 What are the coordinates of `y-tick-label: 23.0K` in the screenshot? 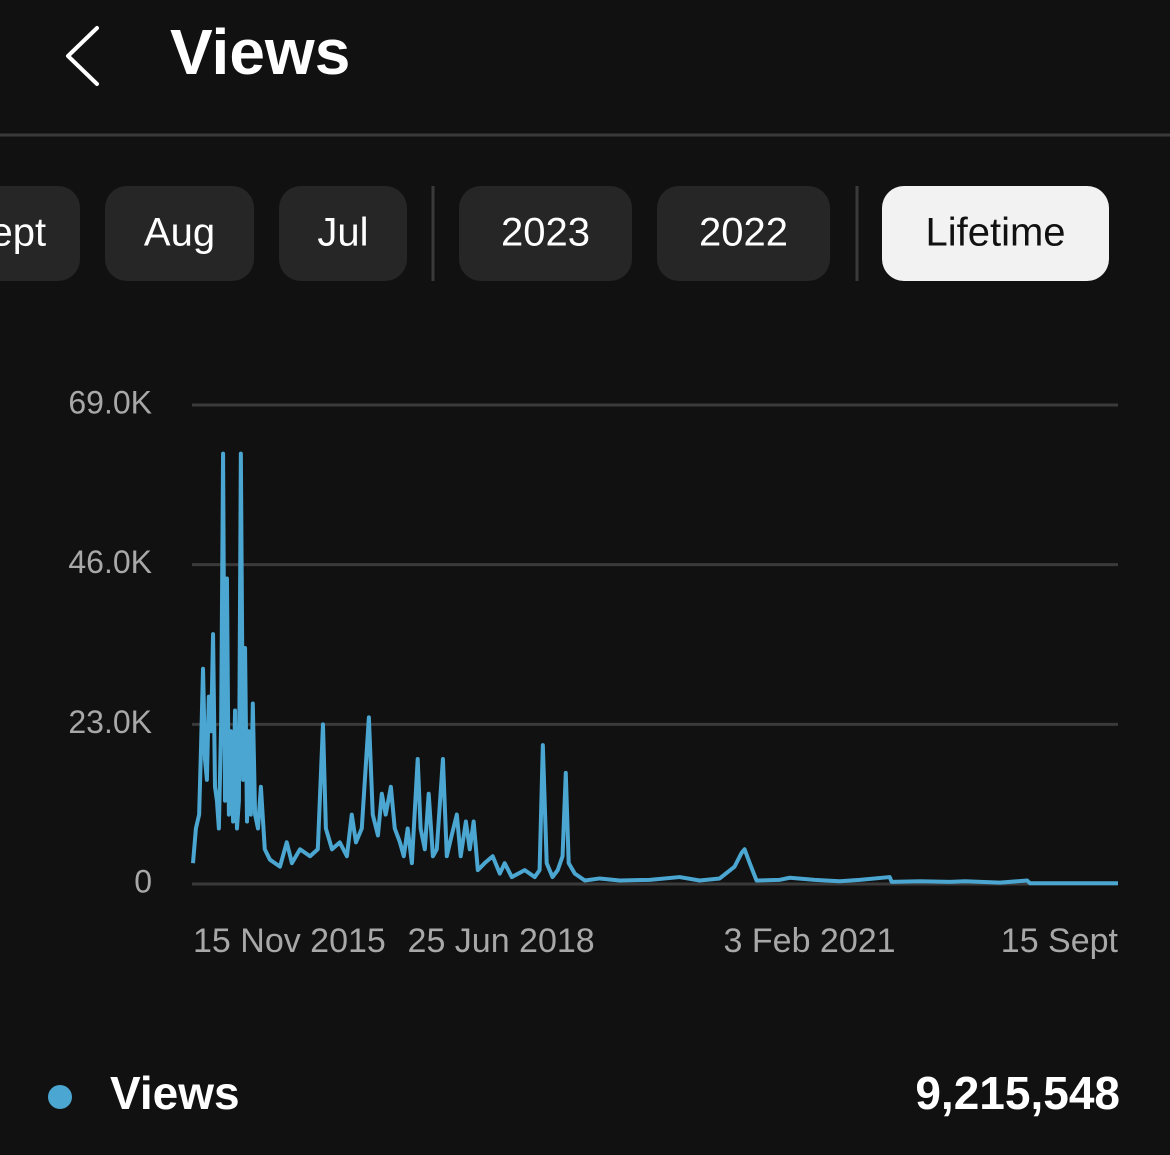 It's located at (110, 722).